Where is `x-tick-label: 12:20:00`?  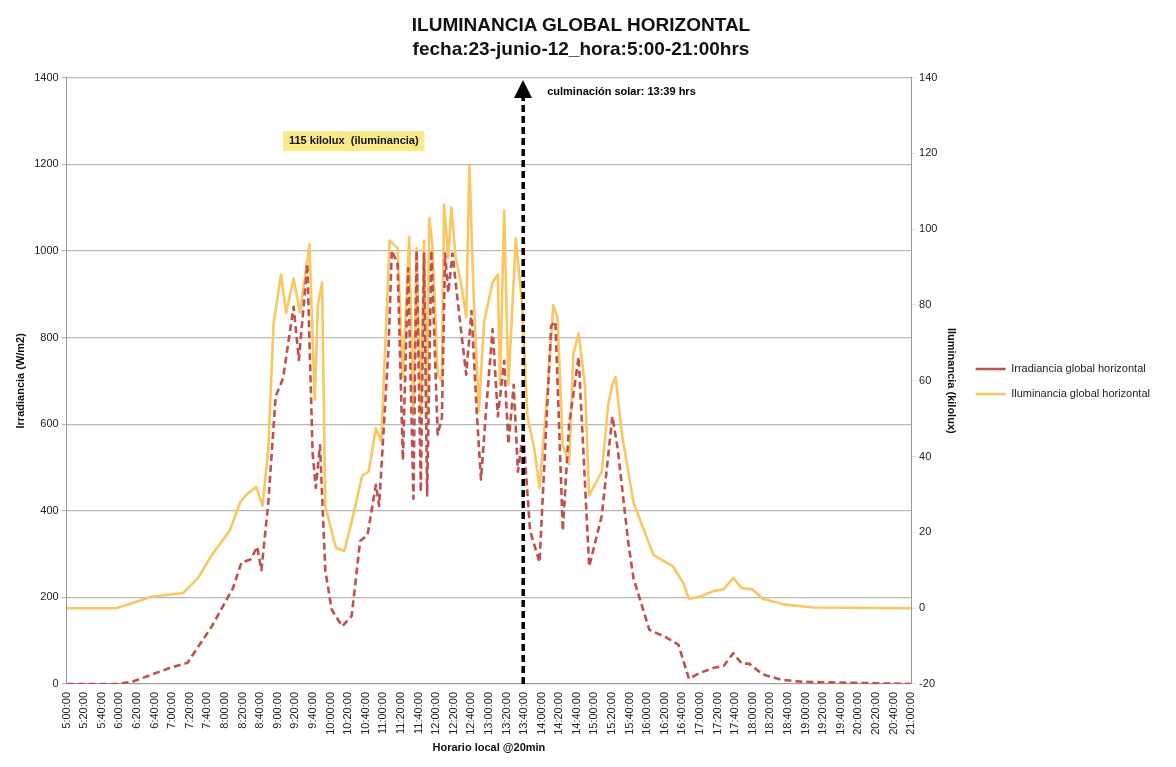 x-tick-label: 12:20:00 is located at coordinates (452, 713).